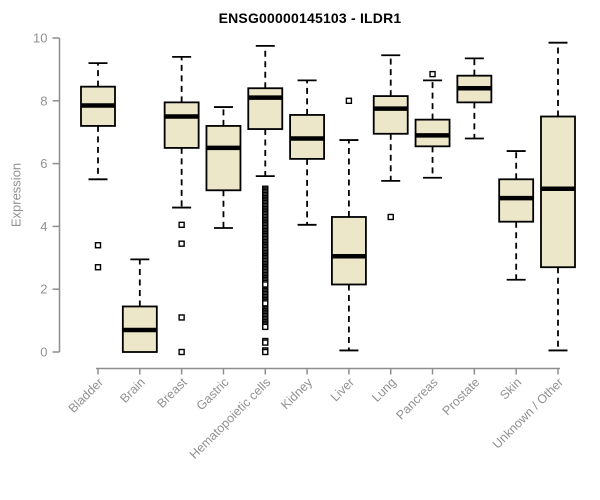 The height and width of the screenshot is (500, 600). I want to click on boxplot-gastric, so click(223, 167).